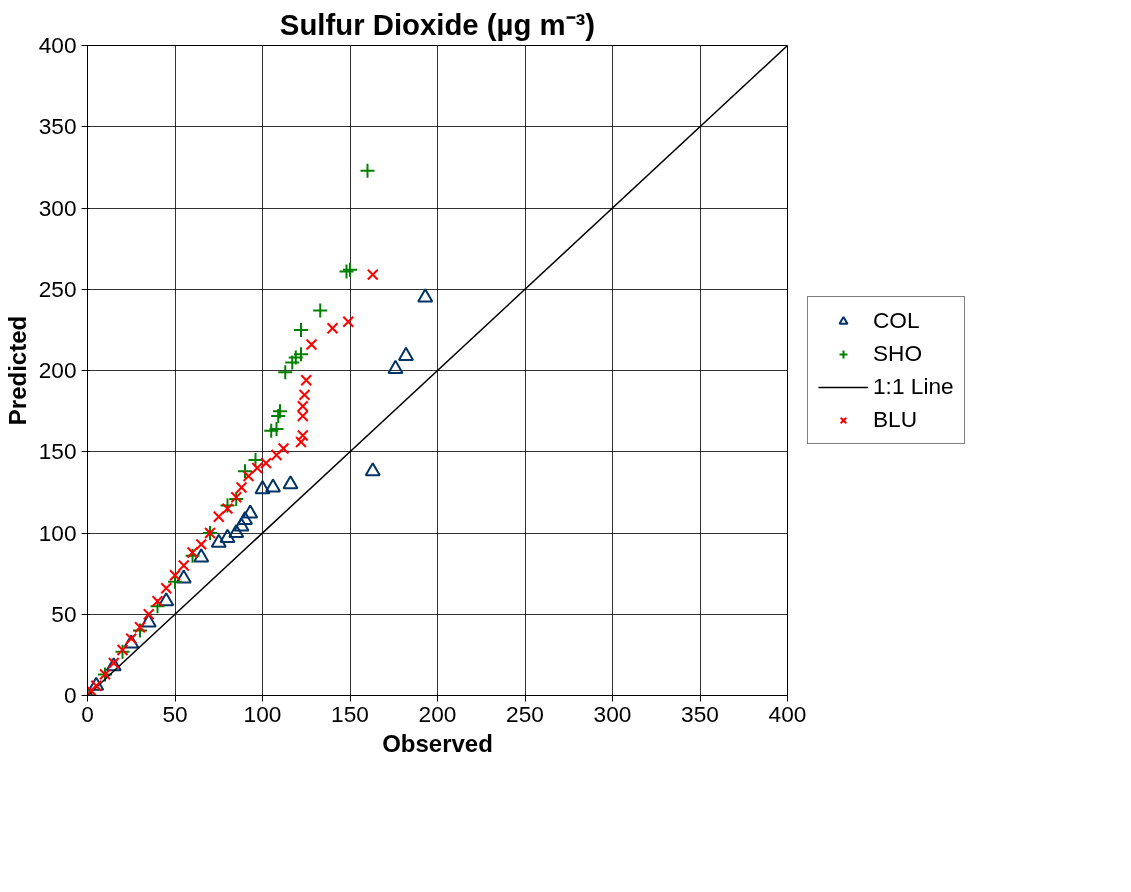  I want to click on y-tick-label: 200, so click(57, 370).